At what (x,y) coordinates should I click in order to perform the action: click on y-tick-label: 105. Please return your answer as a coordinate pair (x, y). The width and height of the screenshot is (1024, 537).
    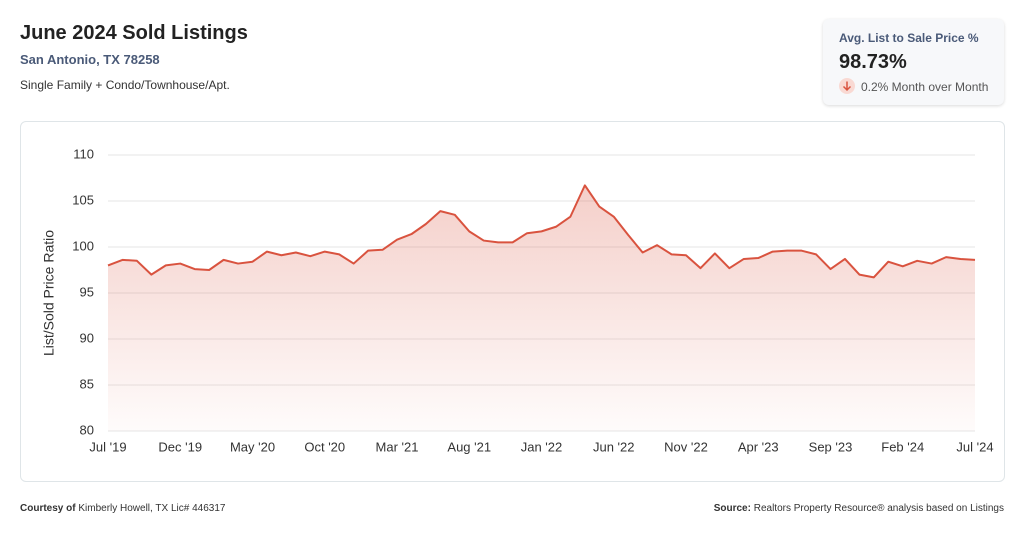
    Looking at the image, I should click on (83, 199).